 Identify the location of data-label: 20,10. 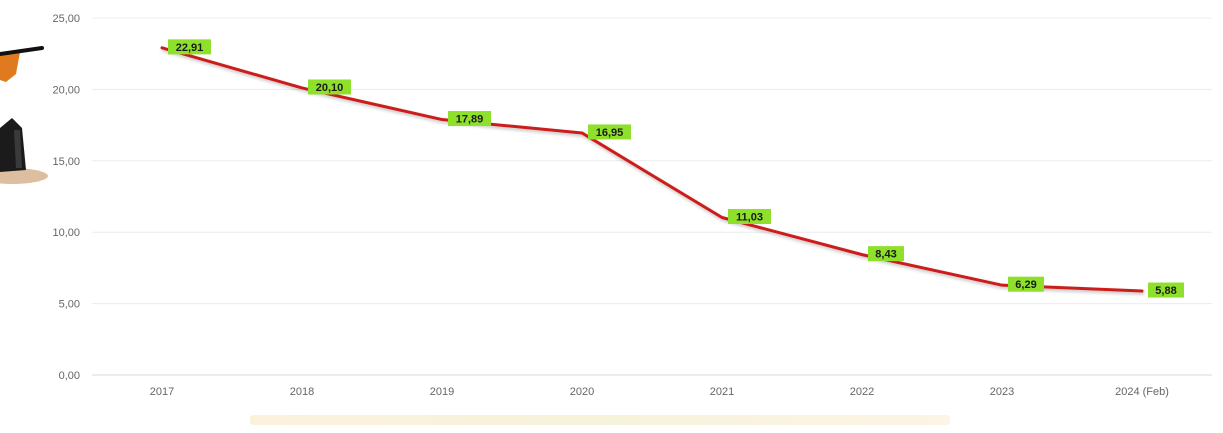
(329, 87).